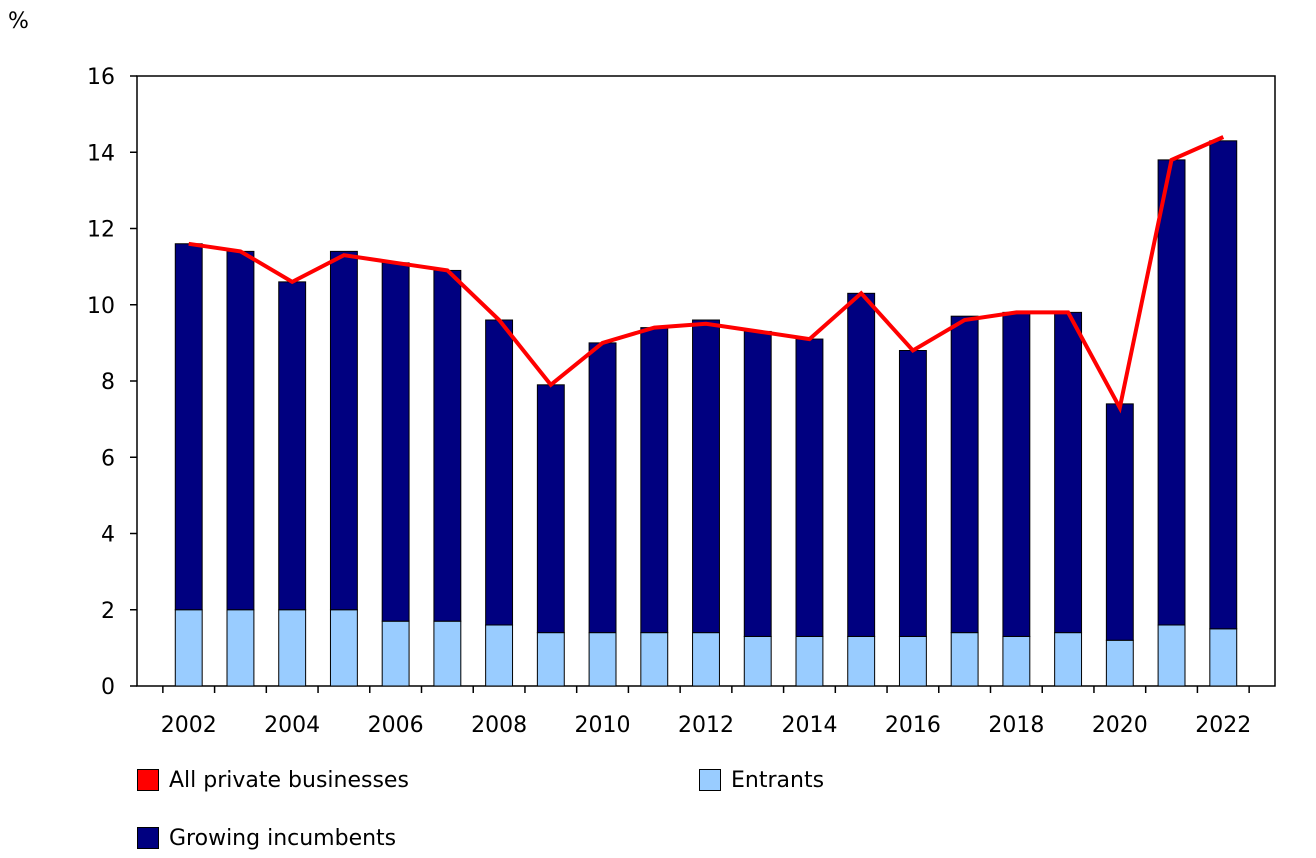 Image resolution: width=1316 pixels, height=858 pixels. I want to click on bar-growing-incumbents-2010, so click(602, 488).